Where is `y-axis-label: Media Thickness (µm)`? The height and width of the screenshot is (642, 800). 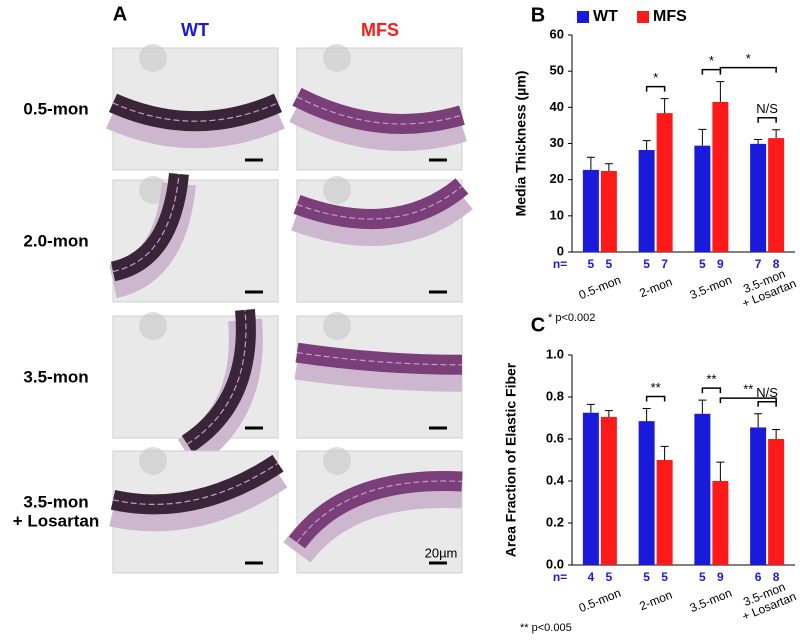
y-axis-label: Media Thickness (µm) is located at coordinates (521, 144).